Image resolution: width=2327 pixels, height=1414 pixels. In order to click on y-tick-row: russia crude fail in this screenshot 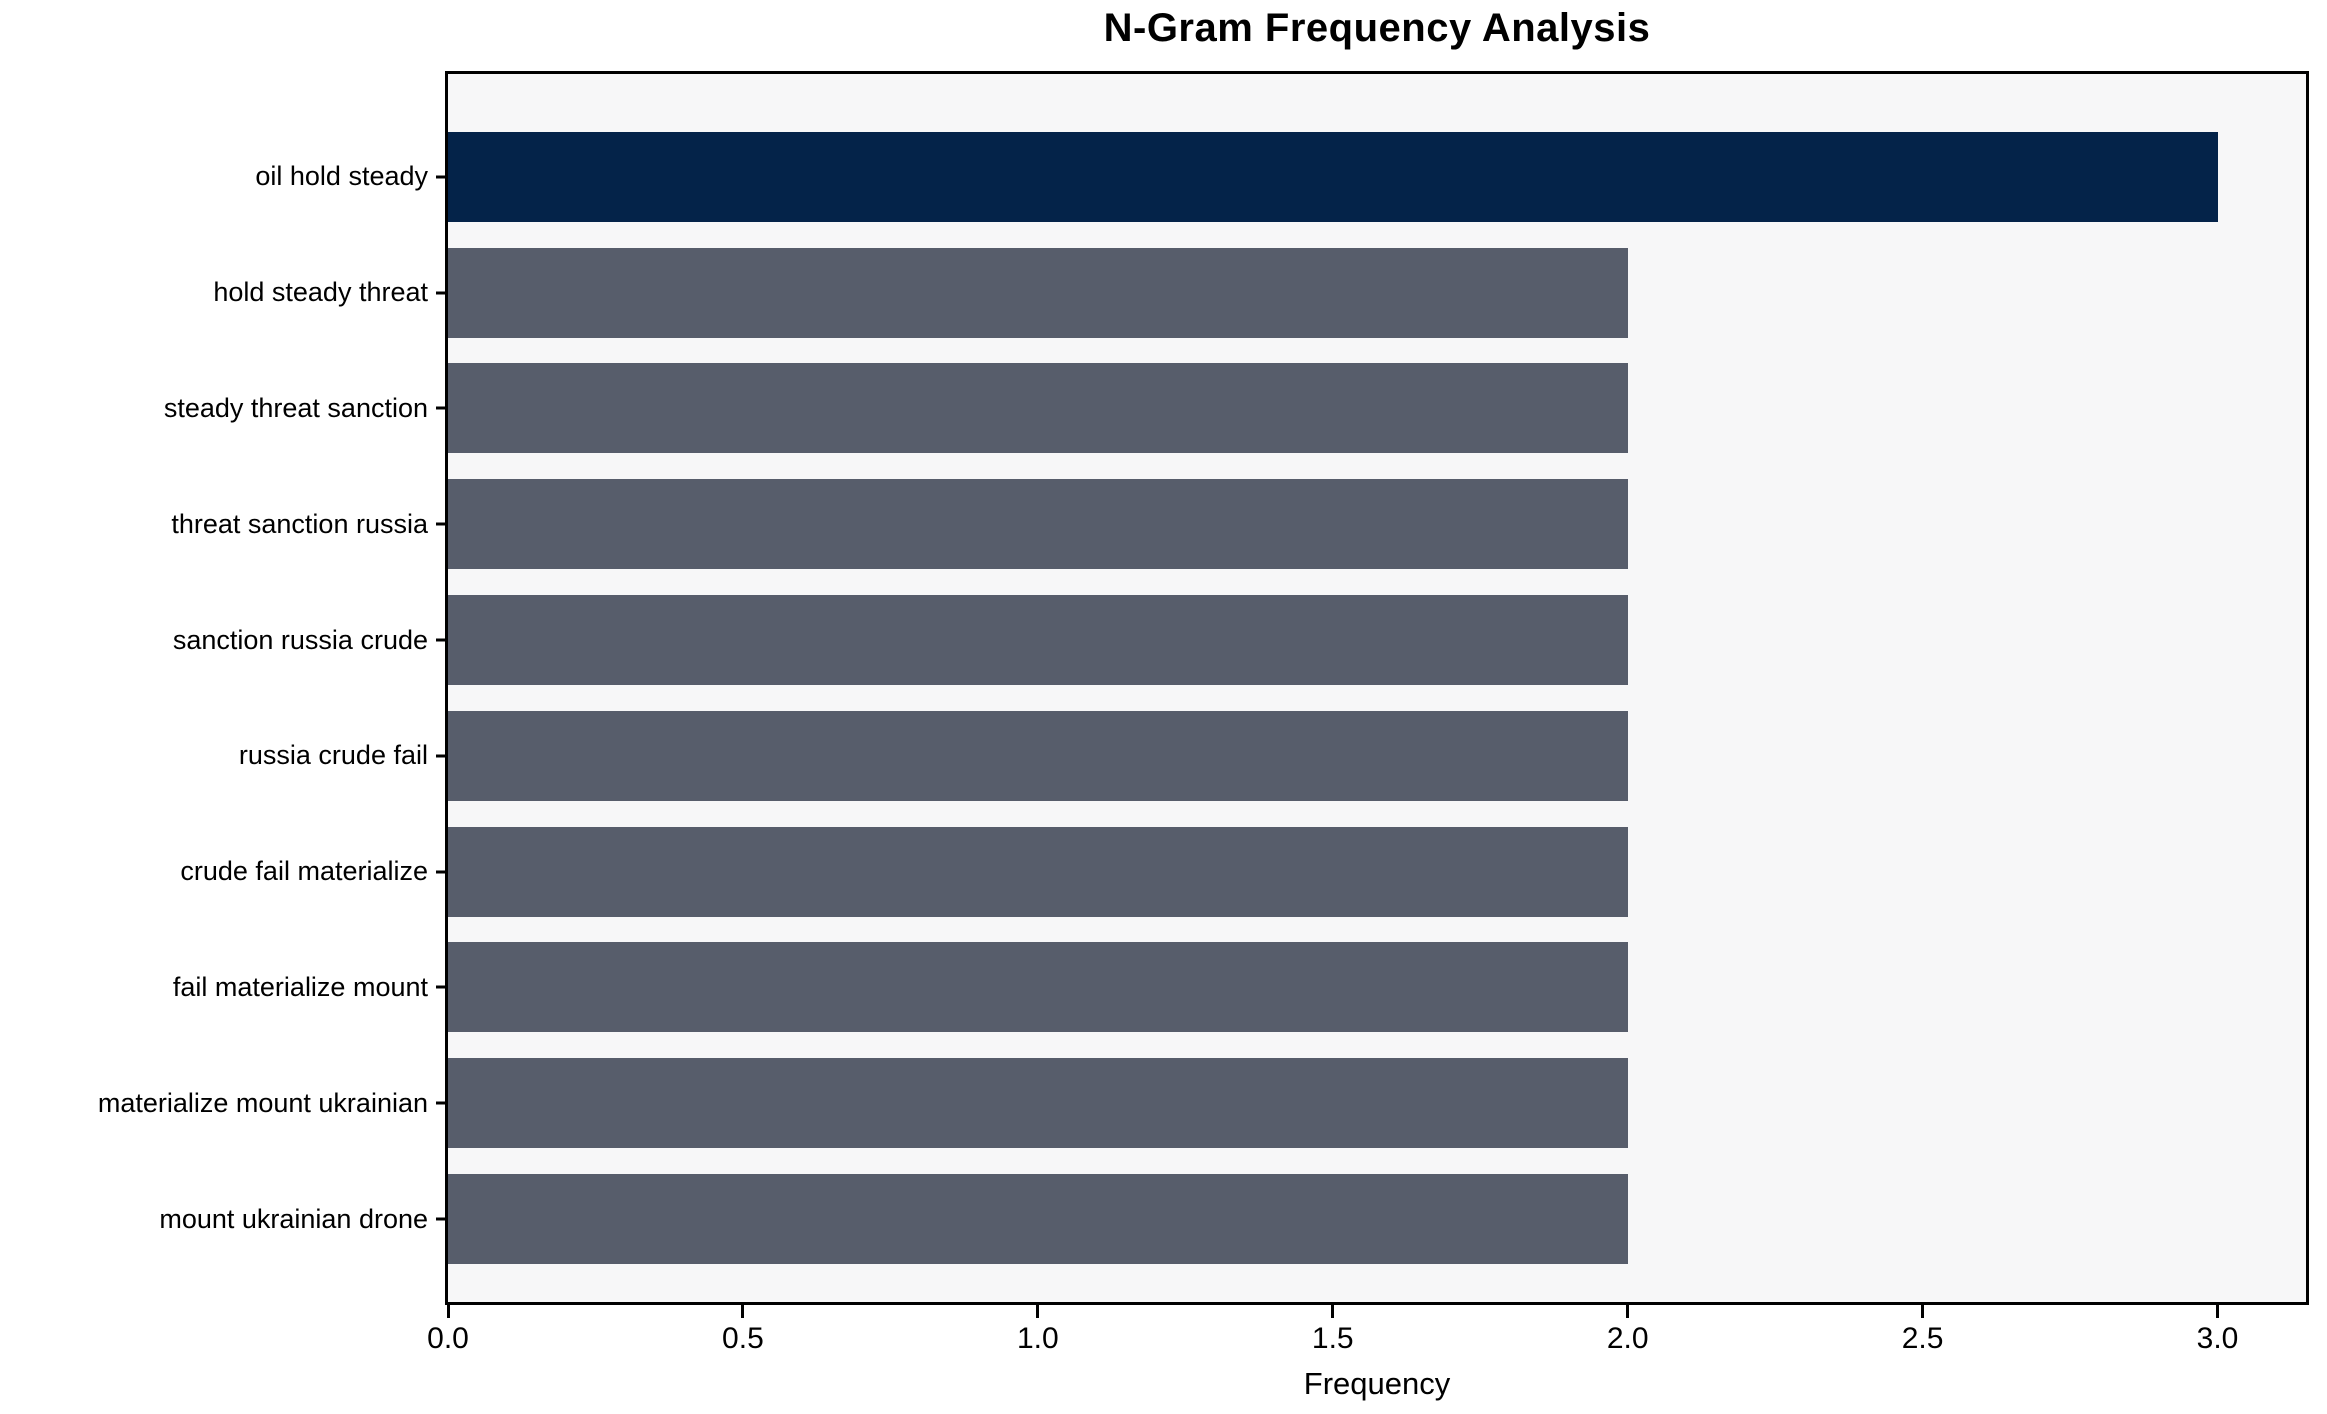, I will do `click(224, 756)`.